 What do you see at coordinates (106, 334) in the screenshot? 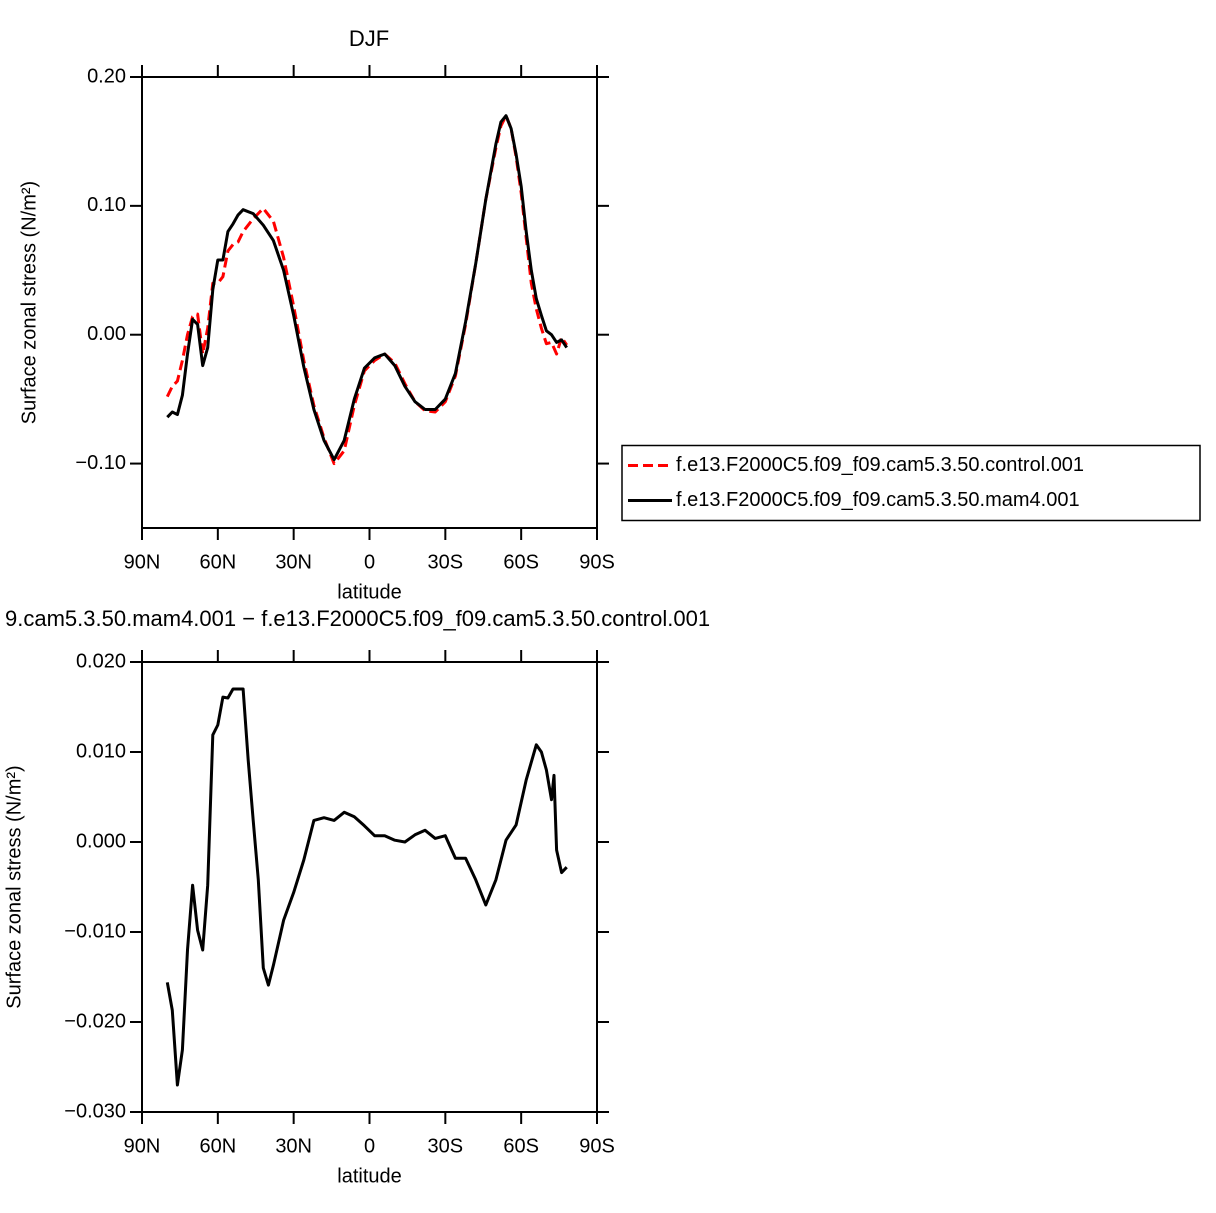
I see `y-tick-label: 0.00` at bounding box center [106, 334].